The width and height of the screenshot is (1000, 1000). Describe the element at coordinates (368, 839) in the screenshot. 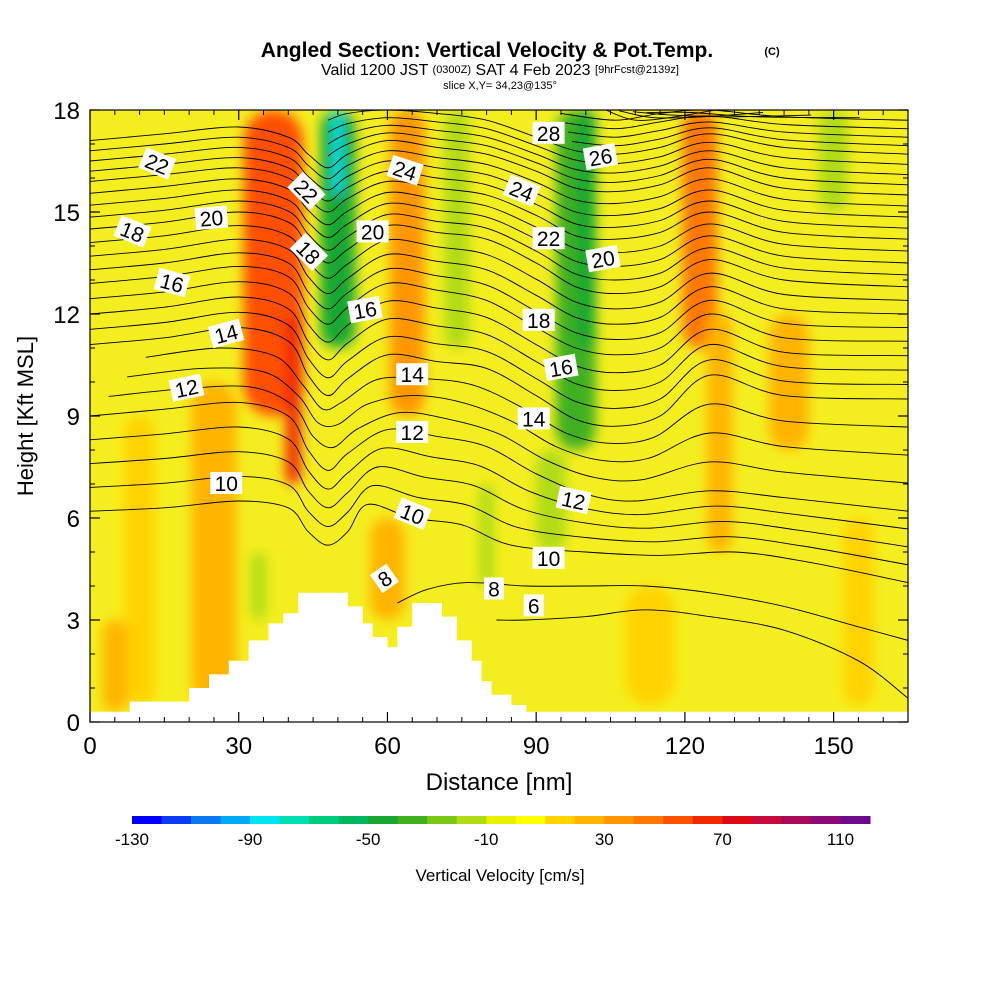

I see `colorbar-tick-label: -50` at that location.